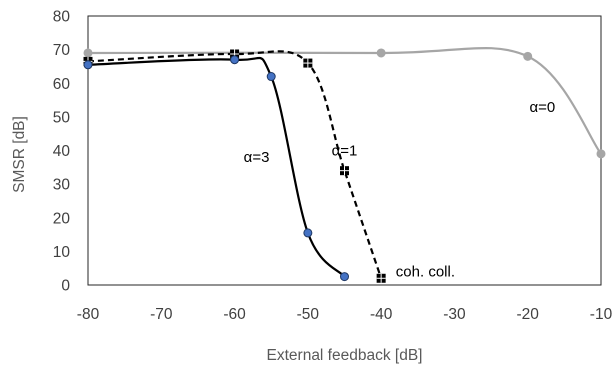 The width and height of the screenshot is (616, 366). Describe the element at coordinates (345, 151) in the screenshot. I see `annotation-alpha-1: α=1` at that location.